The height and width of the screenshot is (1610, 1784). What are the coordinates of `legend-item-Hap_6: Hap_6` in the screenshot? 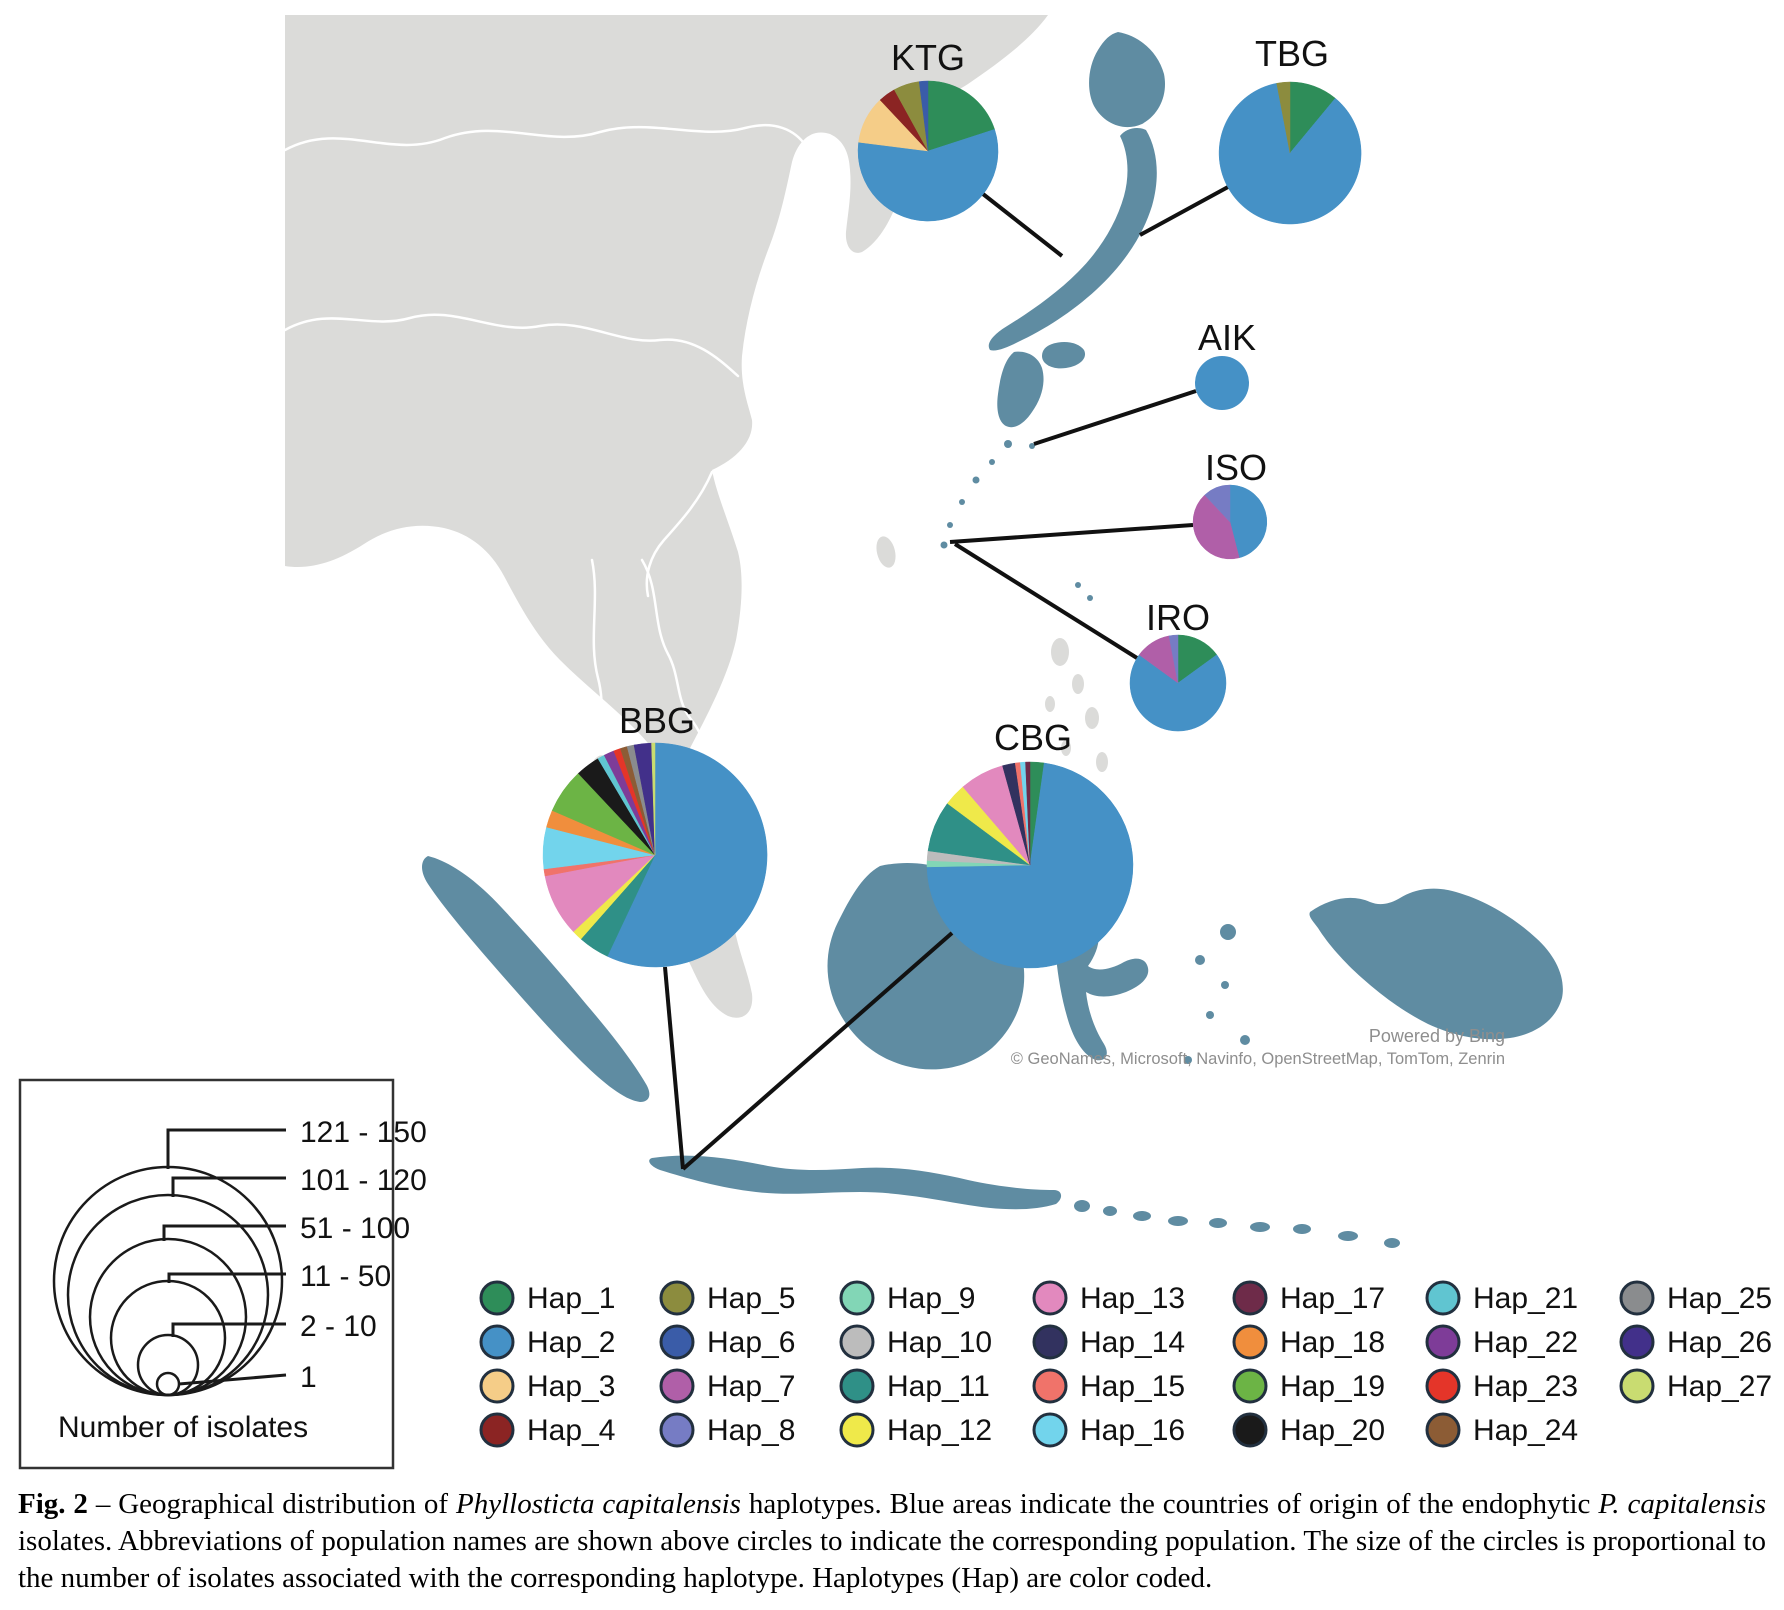 It's located at (727, 1342).